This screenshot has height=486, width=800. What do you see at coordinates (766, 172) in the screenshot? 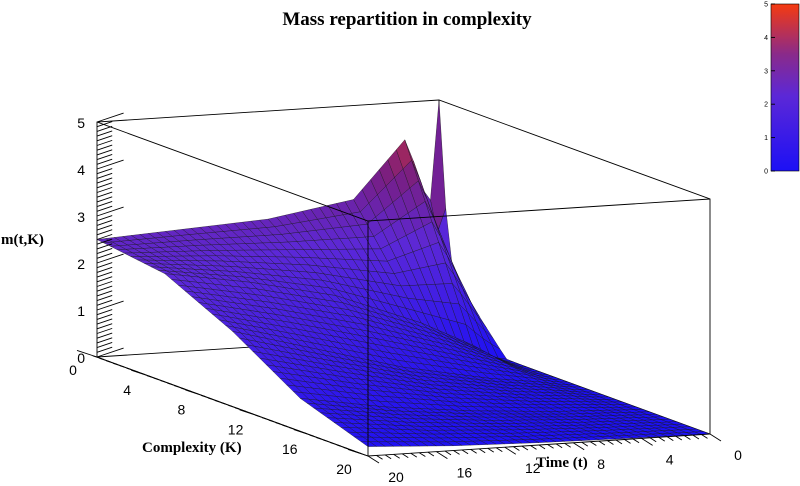
I see `palette-tick-label: 0` at bounding box center [766, 172].